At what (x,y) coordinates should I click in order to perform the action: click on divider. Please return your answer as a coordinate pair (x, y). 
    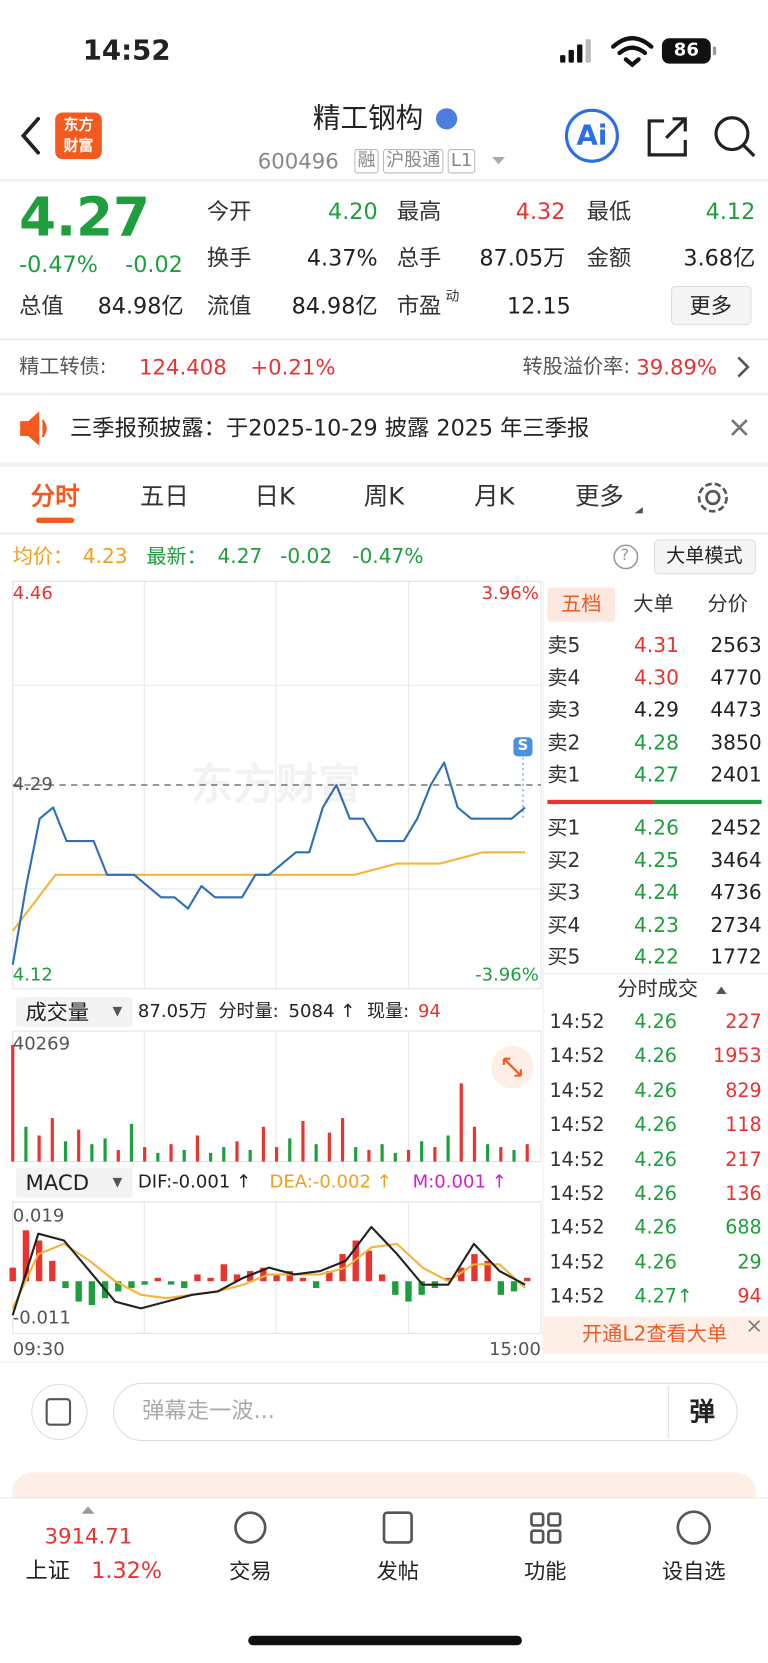
    Looking at the image, I should click on (384, 339).